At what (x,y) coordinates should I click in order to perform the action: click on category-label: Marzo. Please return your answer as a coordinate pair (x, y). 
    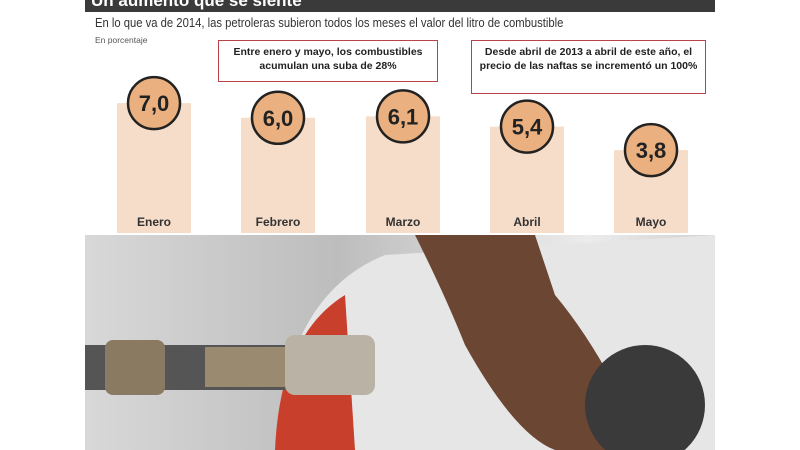
    Looking at the image, I should click on (403, 222).